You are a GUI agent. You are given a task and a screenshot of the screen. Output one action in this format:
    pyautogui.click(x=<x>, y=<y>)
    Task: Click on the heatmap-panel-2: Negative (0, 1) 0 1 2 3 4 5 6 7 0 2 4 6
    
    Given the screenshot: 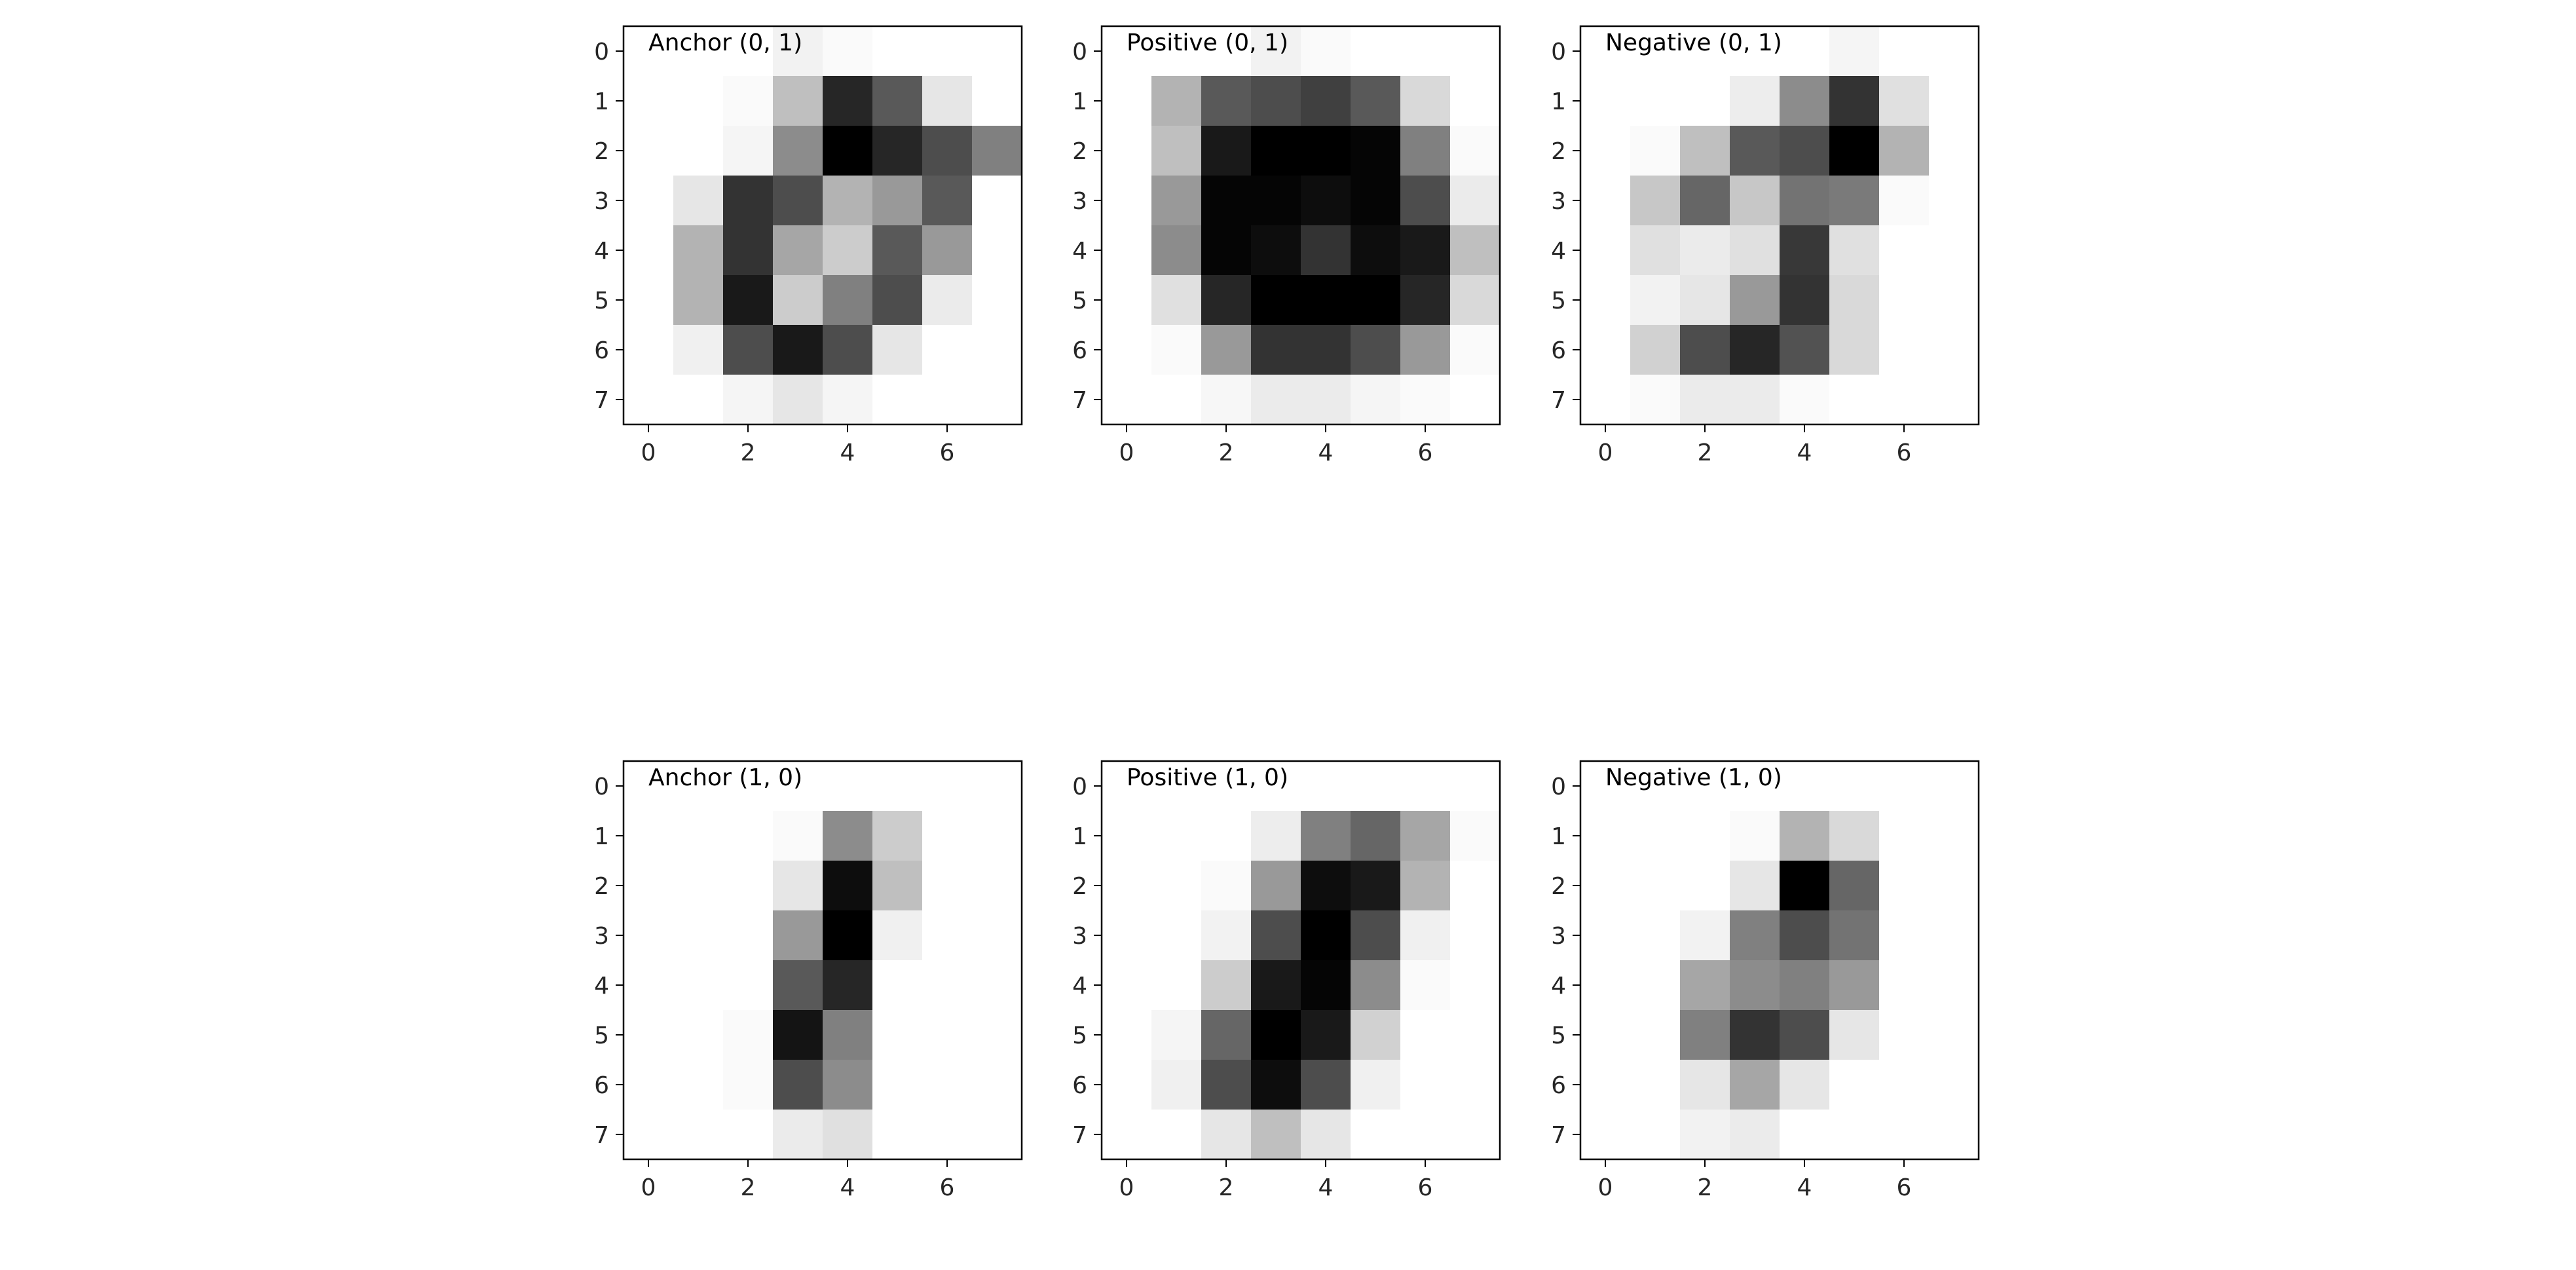 What is the action you would take?
    pyautogui.click(x=1765, y=245)
    